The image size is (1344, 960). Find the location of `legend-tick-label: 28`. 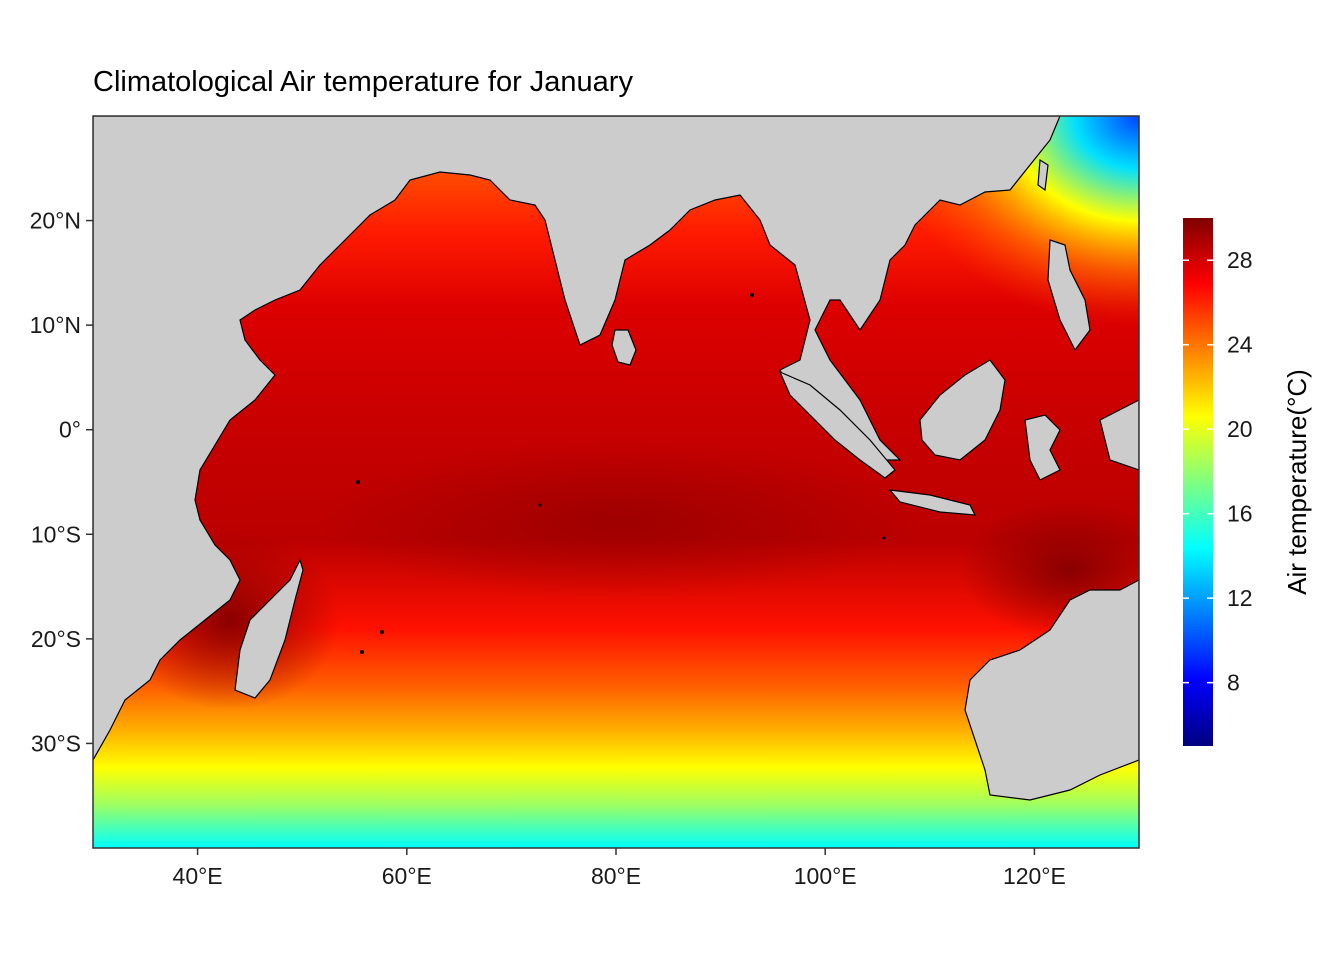

legend-tick-label: 28 is located at coordinates (1240, 260).